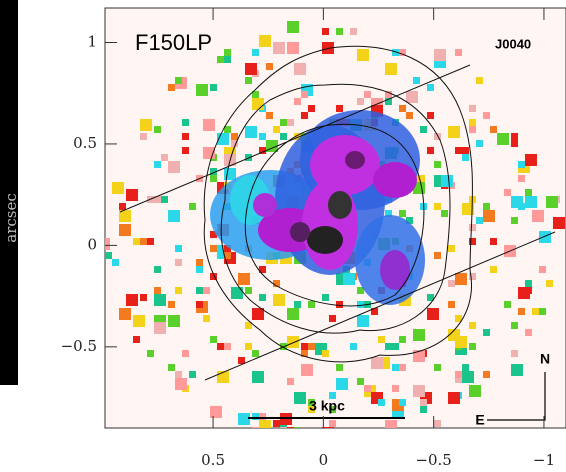 This screenshot has height=472, width=566. What do you see at coordinates (92, 41) in the screenshot?
I see `y-tick-label: 1` at bounding box center [92, 41].